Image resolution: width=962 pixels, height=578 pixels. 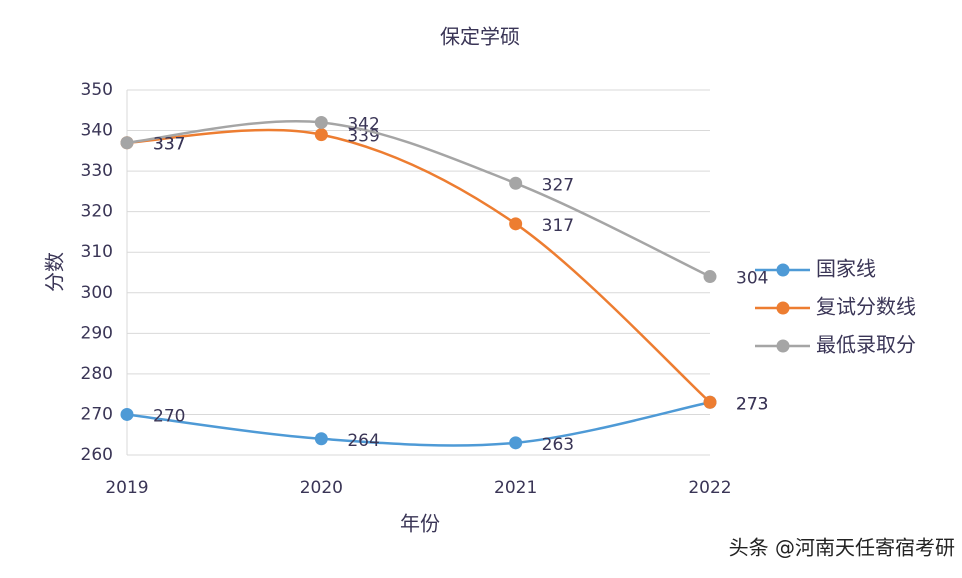 What do you see at coordinates (97, 131) in the screenshot?
I see `y-tick-label: 340` at bounding box center [97, 131].